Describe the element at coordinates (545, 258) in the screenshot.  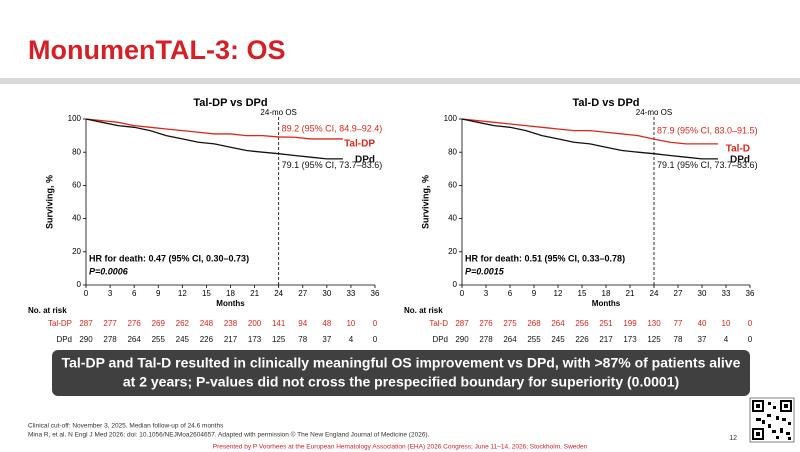
I see `hr-text: HR for death: 0.51 (95% CI, 0.33–0.78)` at that location.